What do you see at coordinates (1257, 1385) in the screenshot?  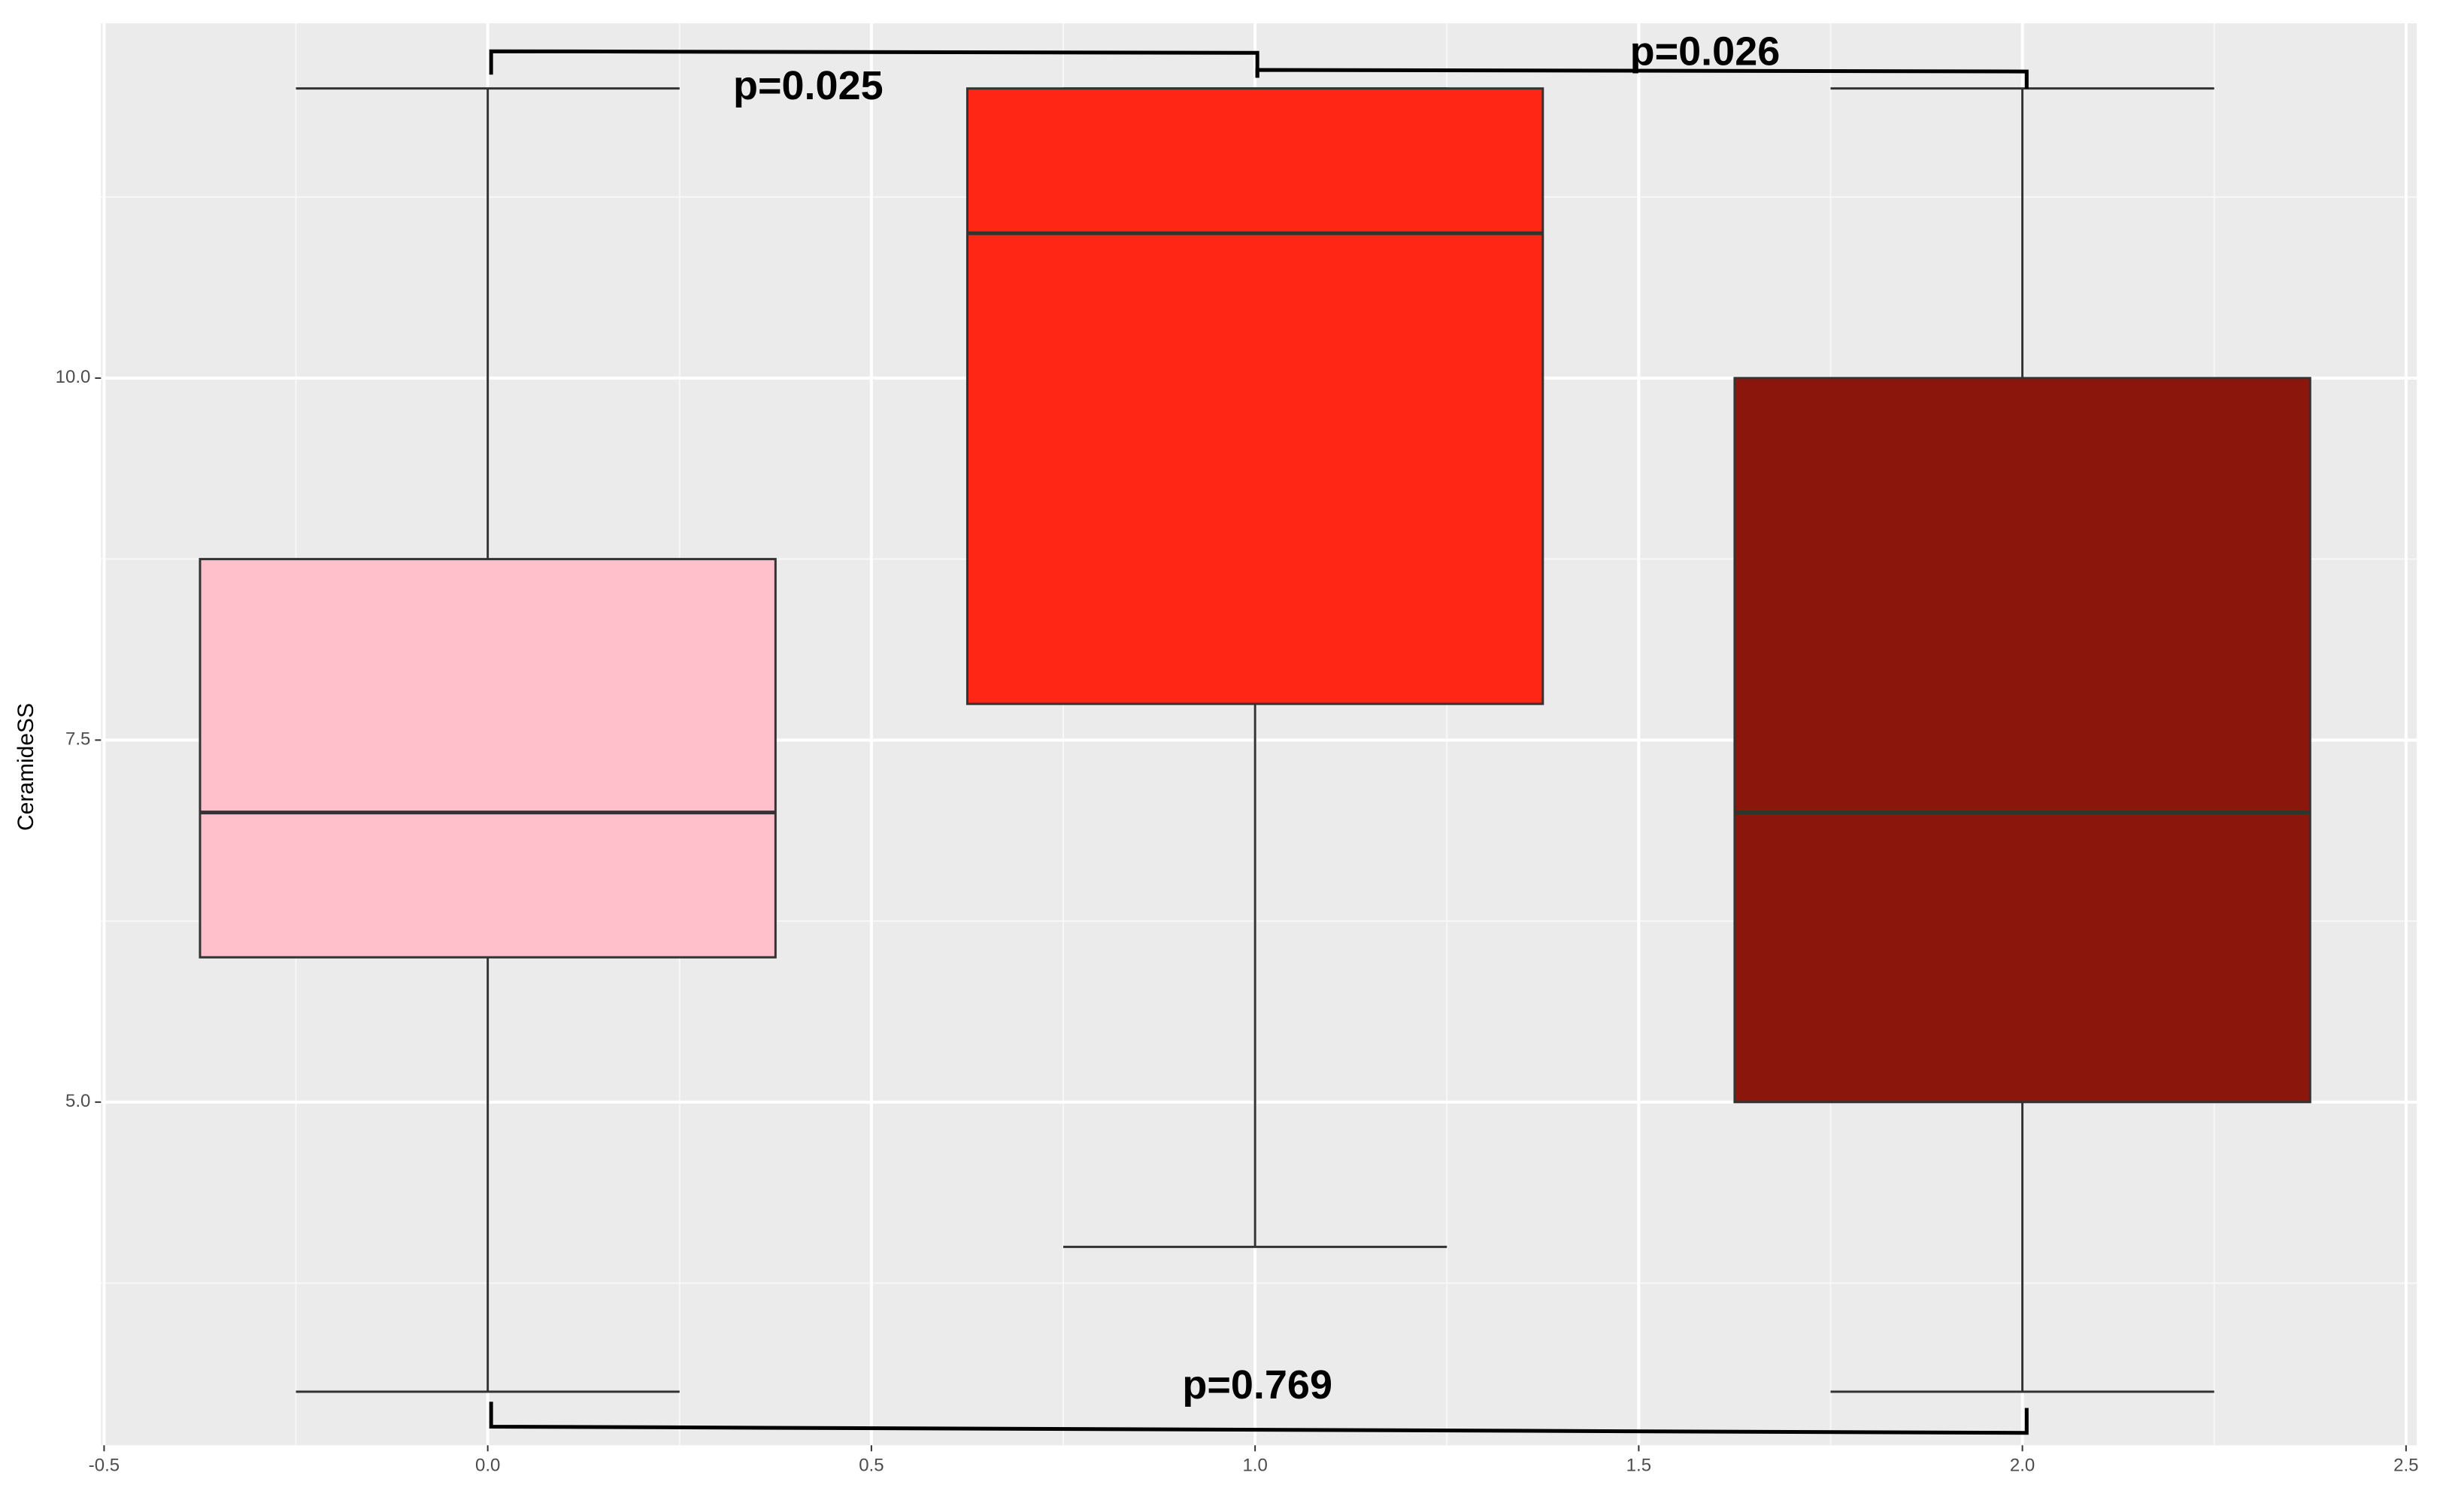 I see `p-value-label: p=0.769` at bounding box center [1257, 1385].